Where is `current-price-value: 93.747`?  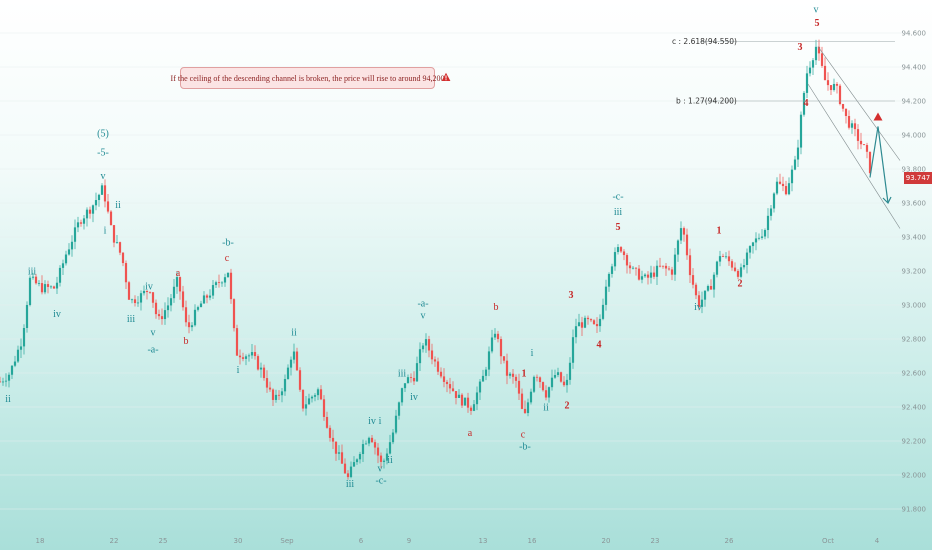 current-price-value: 93.747 is located at coordinates (918, 178).